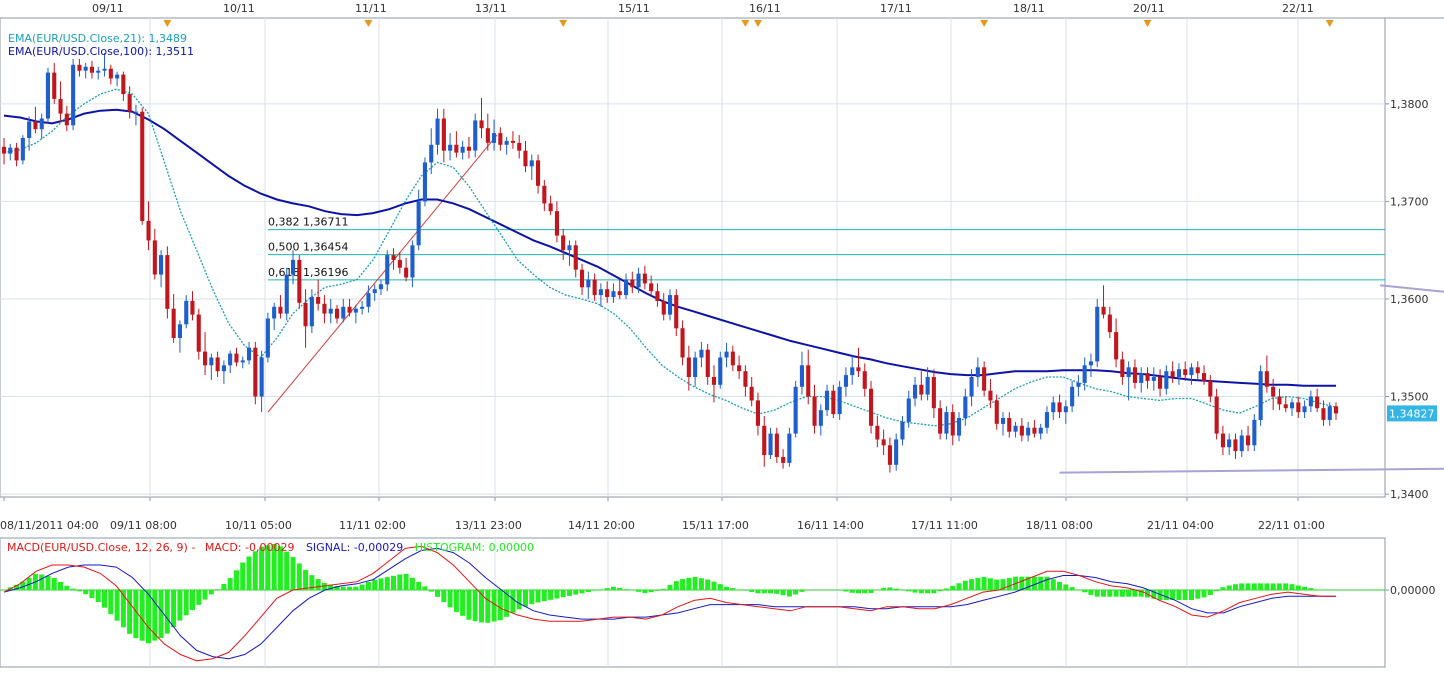  What do you see at coordinates (101, 547) in the screenshot?
I see `macd-legend-title: MACD(EUR/USD.Close, 12, 26, 9) -` at bounding box center [101, 547].